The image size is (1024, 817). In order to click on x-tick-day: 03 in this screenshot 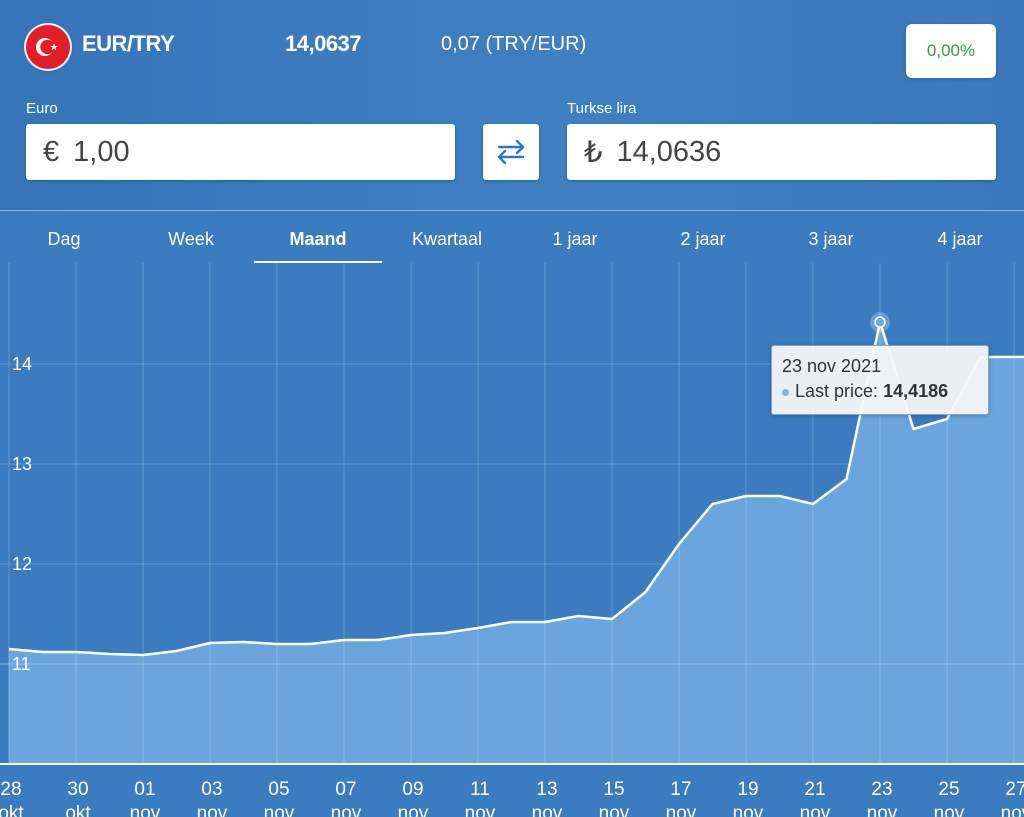, I will do `click(211, 789)`.